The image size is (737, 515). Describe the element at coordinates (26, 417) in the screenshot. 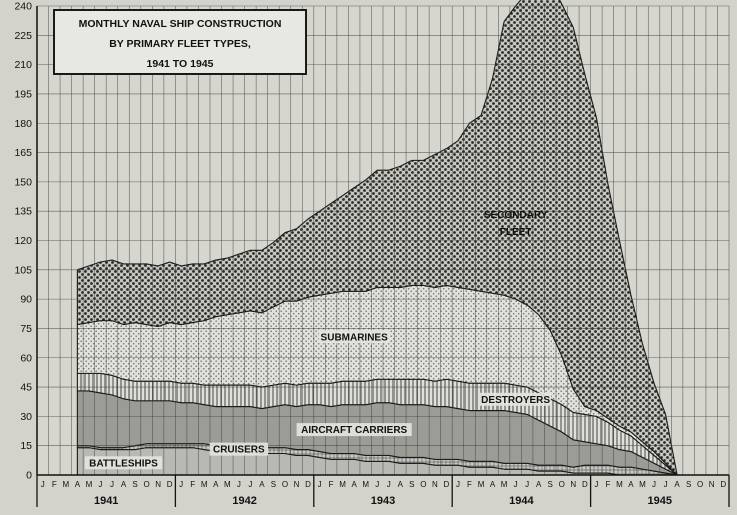

I see `y-tick-label: 30` at that location.